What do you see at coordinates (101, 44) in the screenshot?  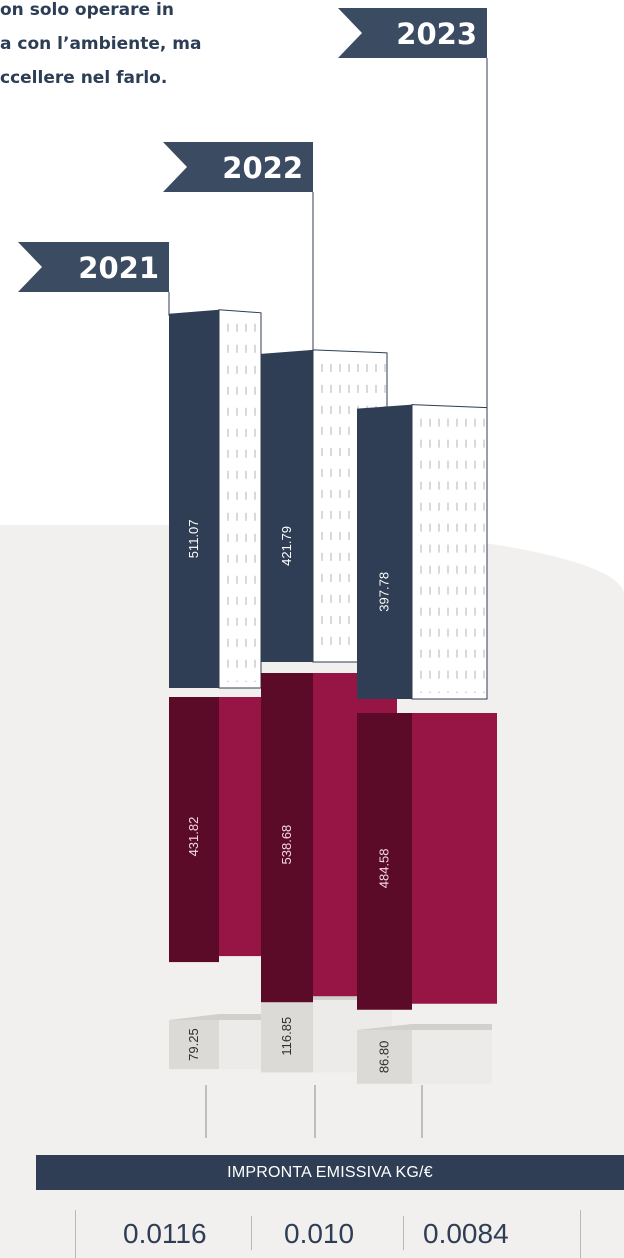 I see `intro-line: a con l’ambiente, ma` at bounding box center [101, 44].